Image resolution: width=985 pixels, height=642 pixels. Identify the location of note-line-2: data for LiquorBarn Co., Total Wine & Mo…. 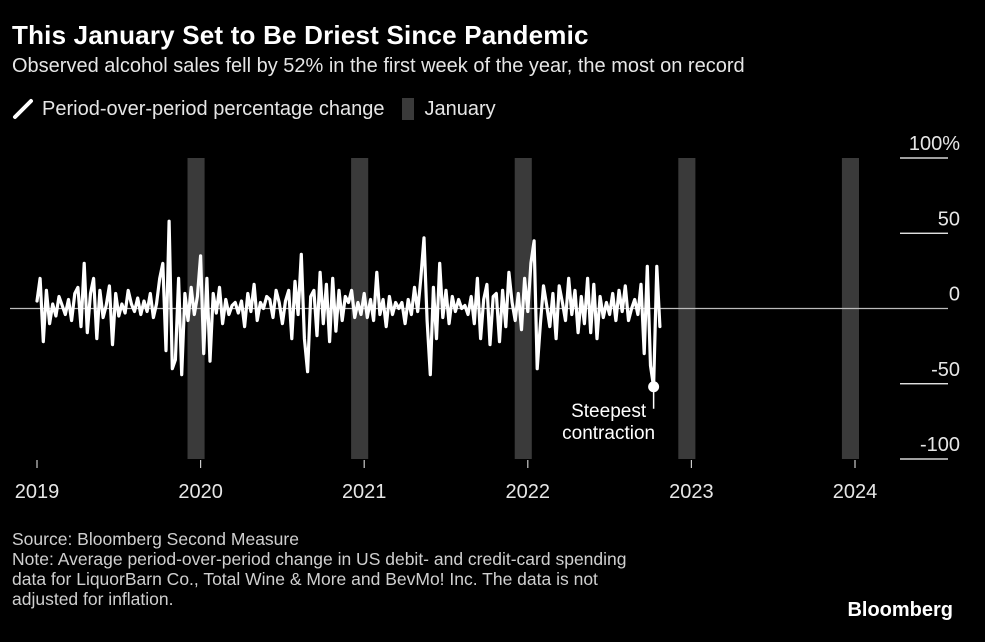
(305, 579).